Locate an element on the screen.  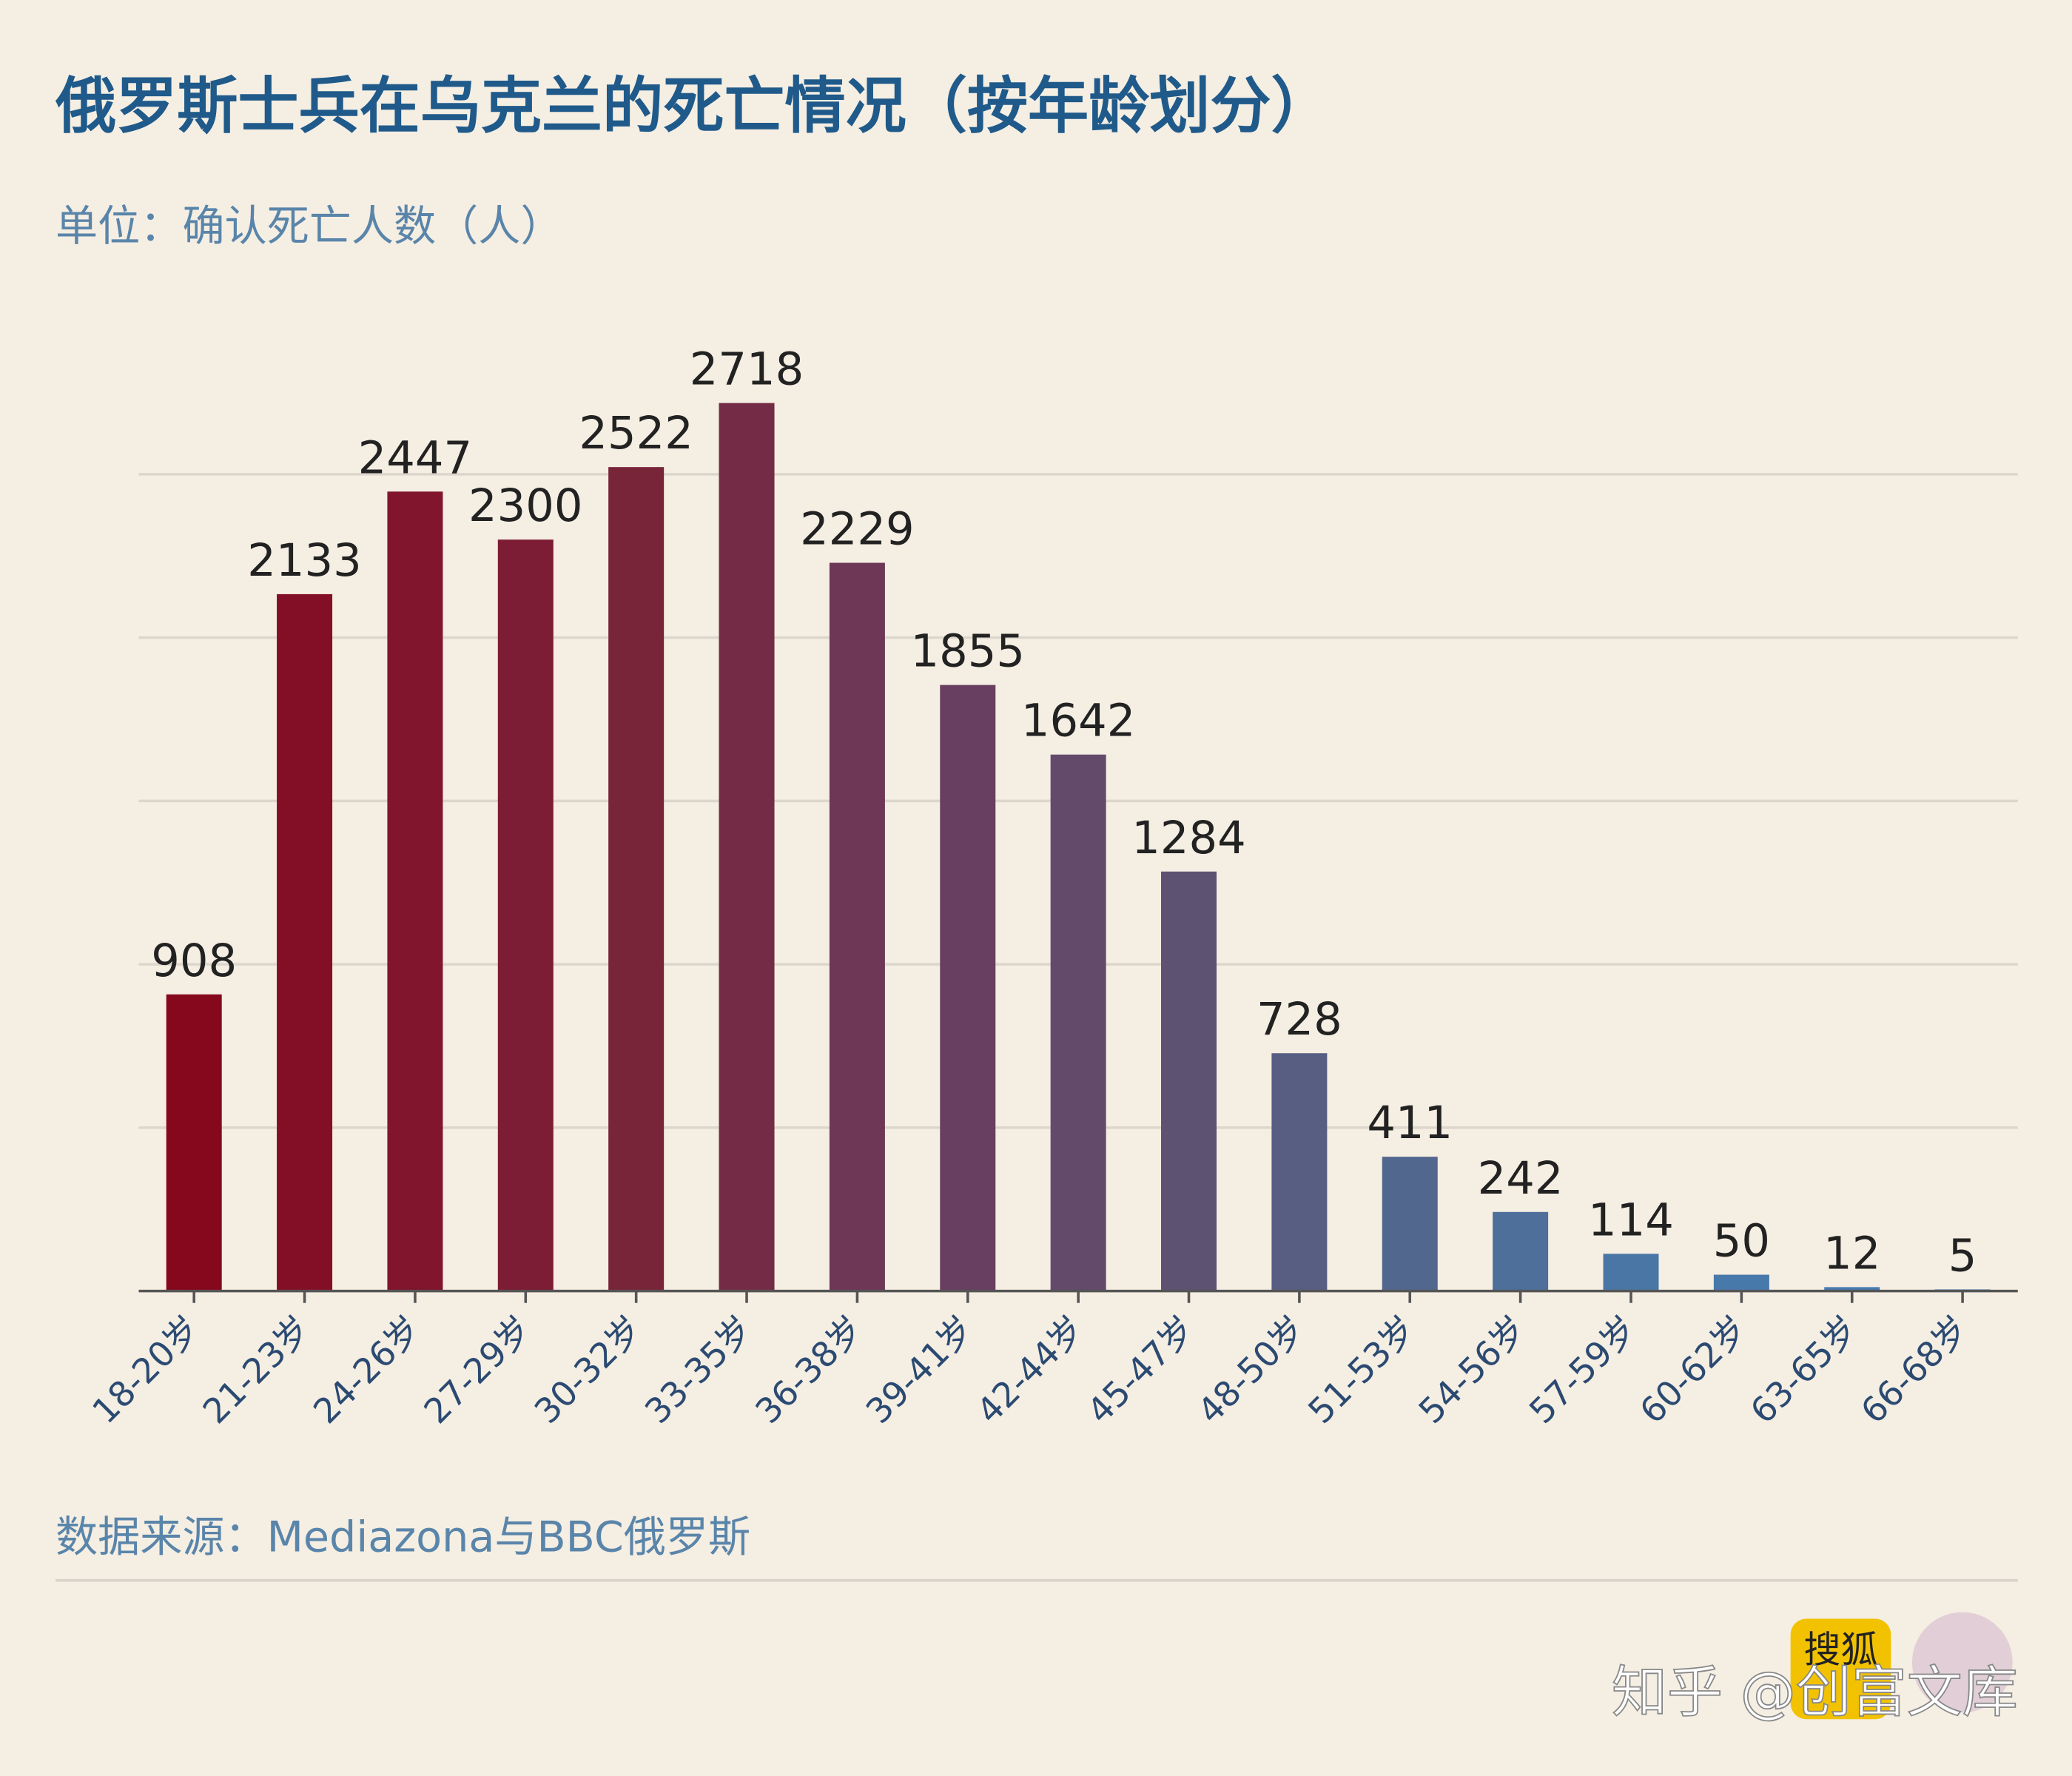
source: 数据来源：Mediazona与BBC俄罗斯 is located at coordinates (403, 1537).